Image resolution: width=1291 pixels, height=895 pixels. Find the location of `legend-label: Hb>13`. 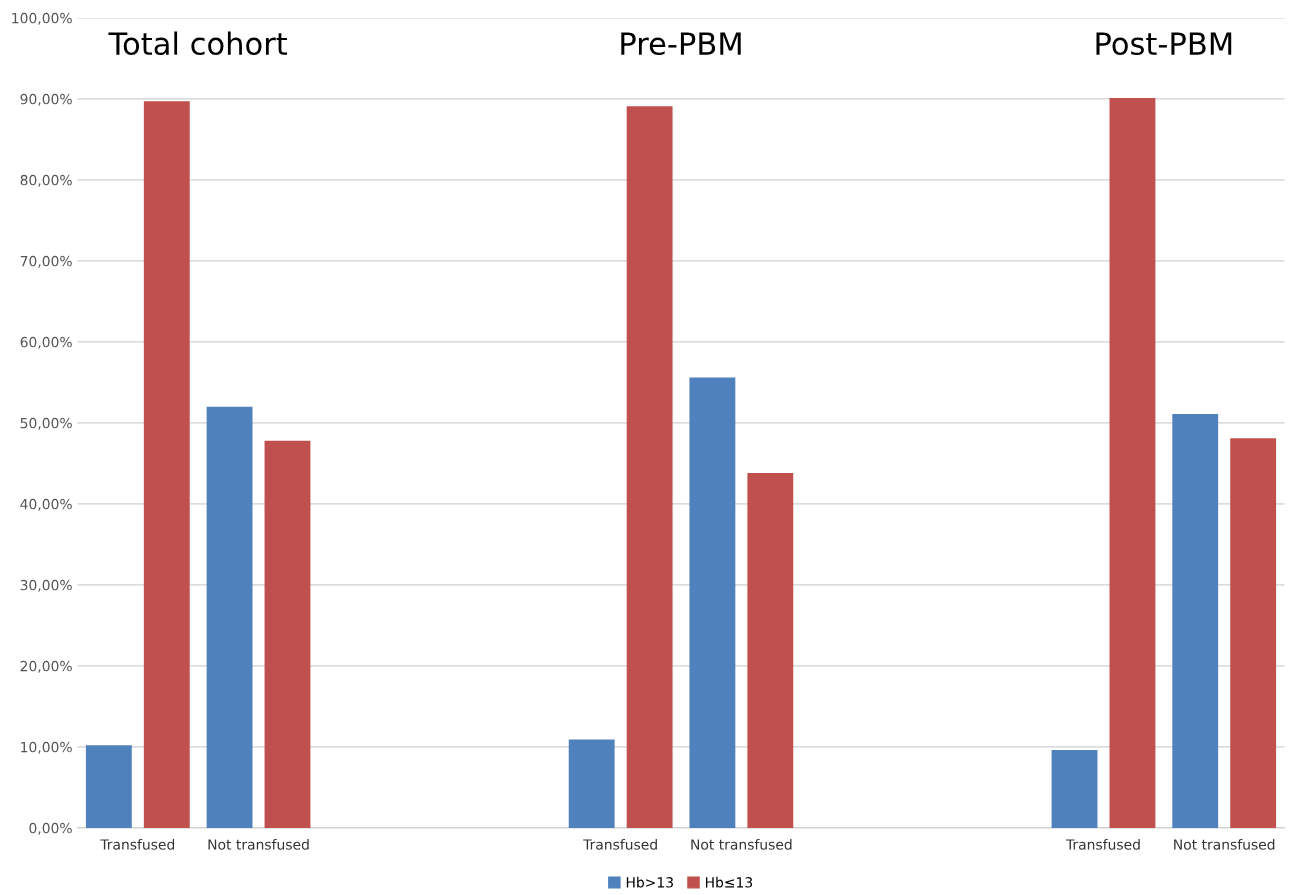

legend-label: Hb>13 is located at coordinates (649, 882).